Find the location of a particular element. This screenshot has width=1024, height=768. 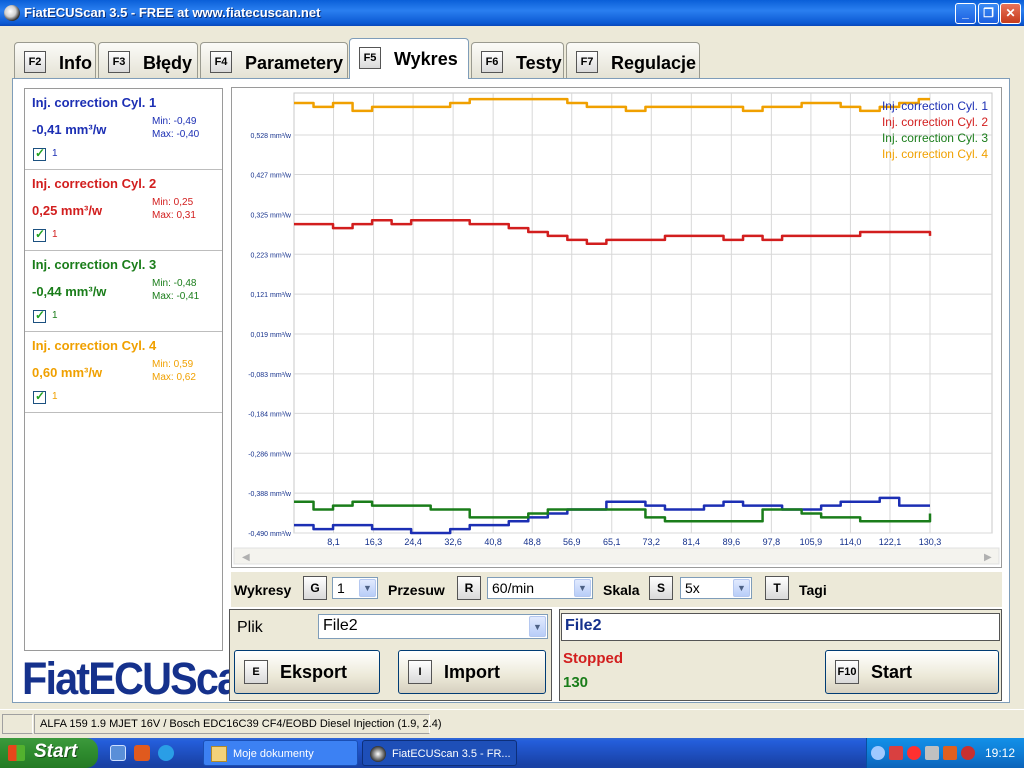

clock: 19:12 is located at coordinates (1000, 753).